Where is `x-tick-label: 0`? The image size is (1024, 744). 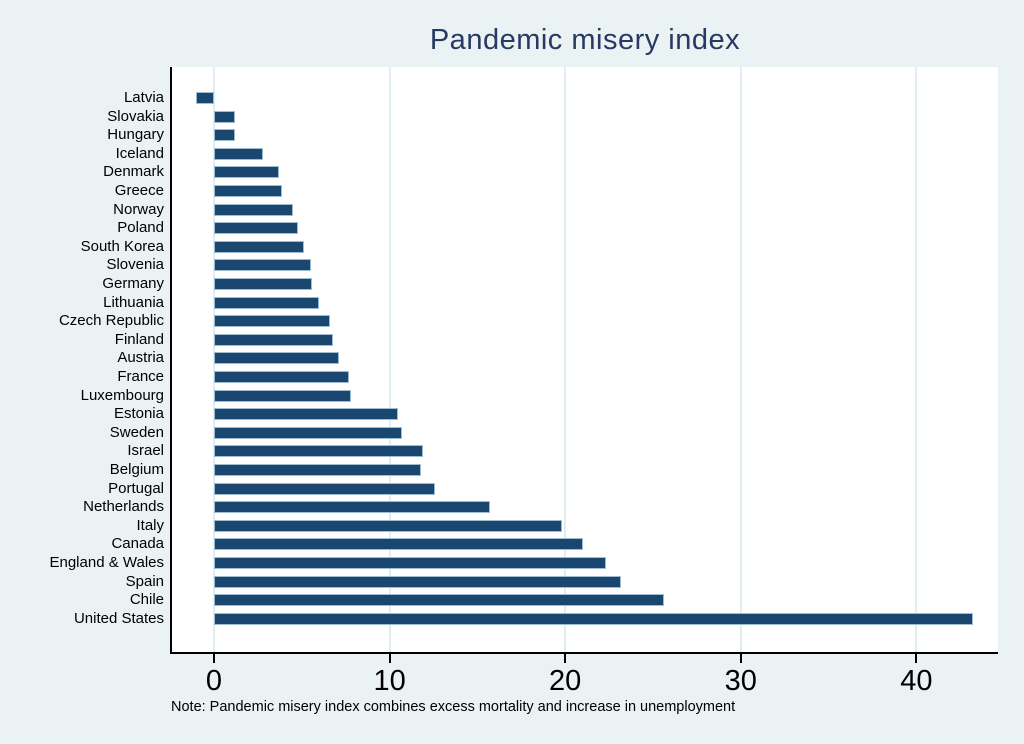
x-tick-label: 0 is located at coordinates (214, 681).